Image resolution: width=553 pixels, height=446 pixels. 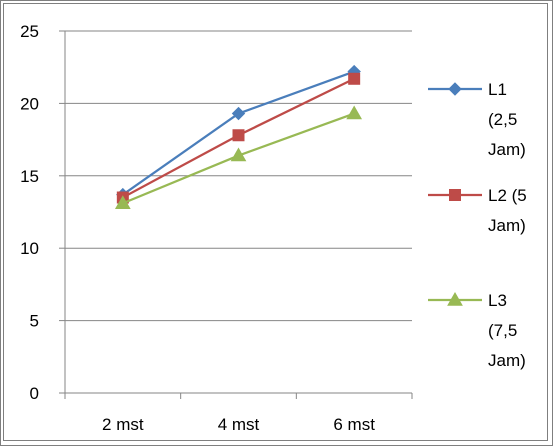 What do you see at coordinates (477, 119) in the screenshot?
I see `legend-item-1: L1 (2,5 Jam)` at bounding box center [477, 119].